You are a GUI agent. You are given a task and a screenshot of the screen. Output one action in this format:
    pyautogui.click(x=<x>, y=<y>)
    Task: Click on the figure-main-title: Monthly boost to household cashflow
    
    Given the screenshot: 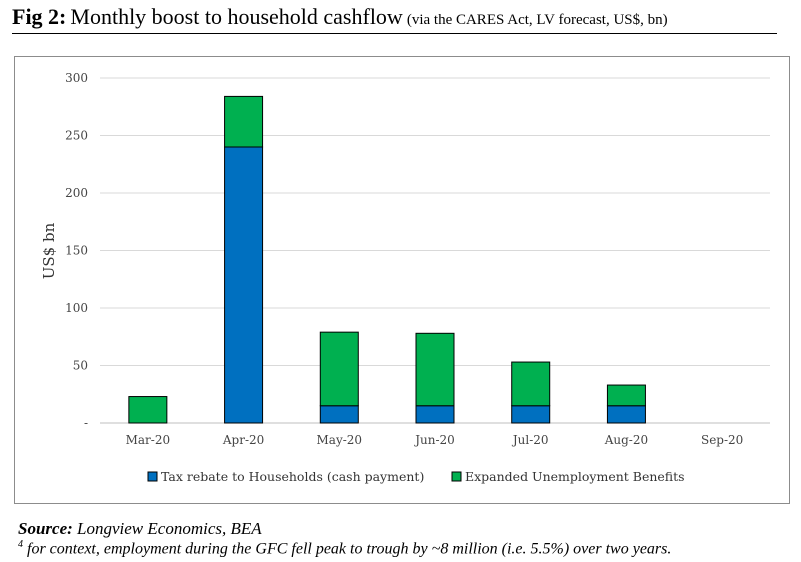 What is the action you would take?
    pyautogui.click(x=236, y=16)
    